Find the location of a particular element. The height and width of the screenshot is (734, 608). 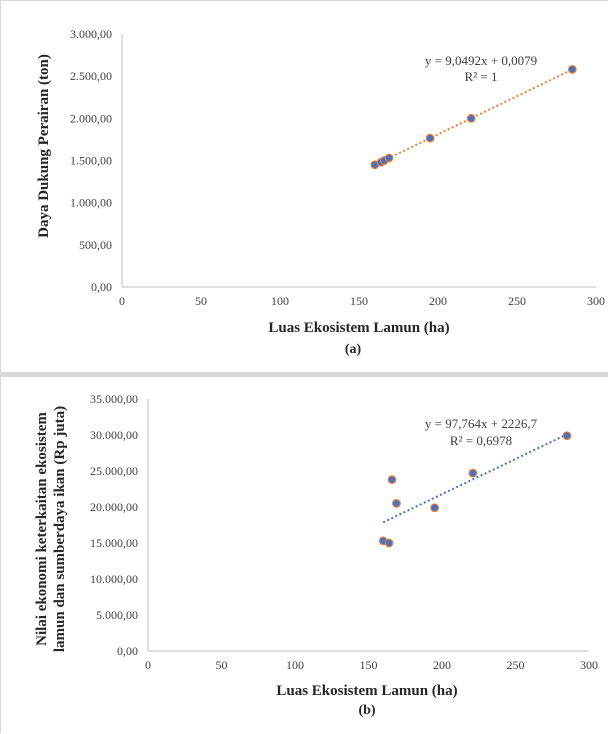

chart-a-x-tick-label: 50 is located at coordinates (201, 301).